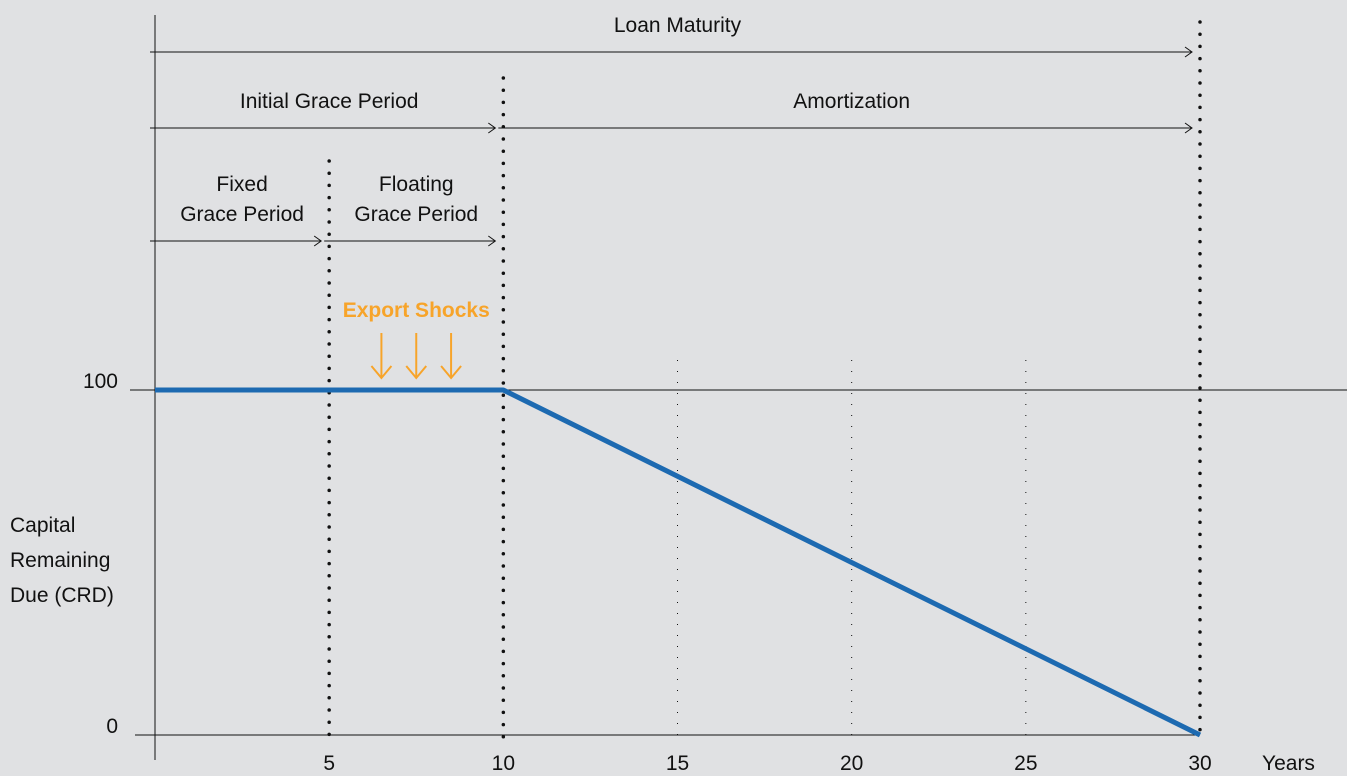 This screenshot has width=1347, height=776. Describe the element at coordinates (1199, 763) in the screenshot. I see `x-tick-label: 30` at that location.